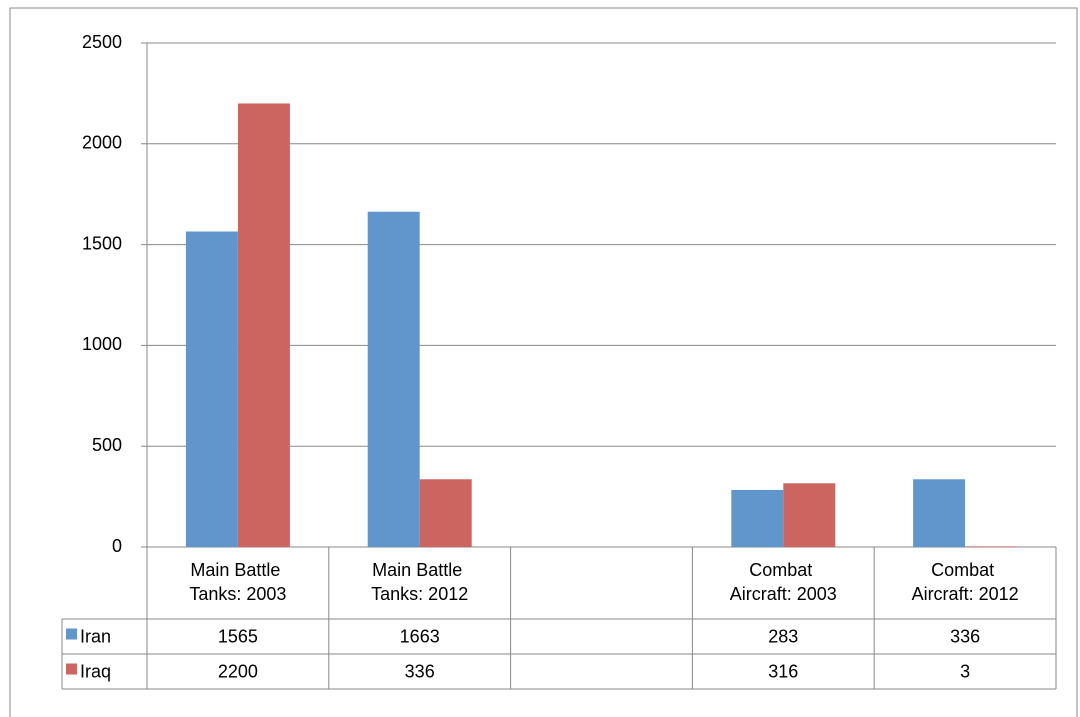 This screenshot has width=1080, height=717. Describe the element at coordinates (102, 344) in the screenshot. I see `y-tick-label: 1000` at that location.